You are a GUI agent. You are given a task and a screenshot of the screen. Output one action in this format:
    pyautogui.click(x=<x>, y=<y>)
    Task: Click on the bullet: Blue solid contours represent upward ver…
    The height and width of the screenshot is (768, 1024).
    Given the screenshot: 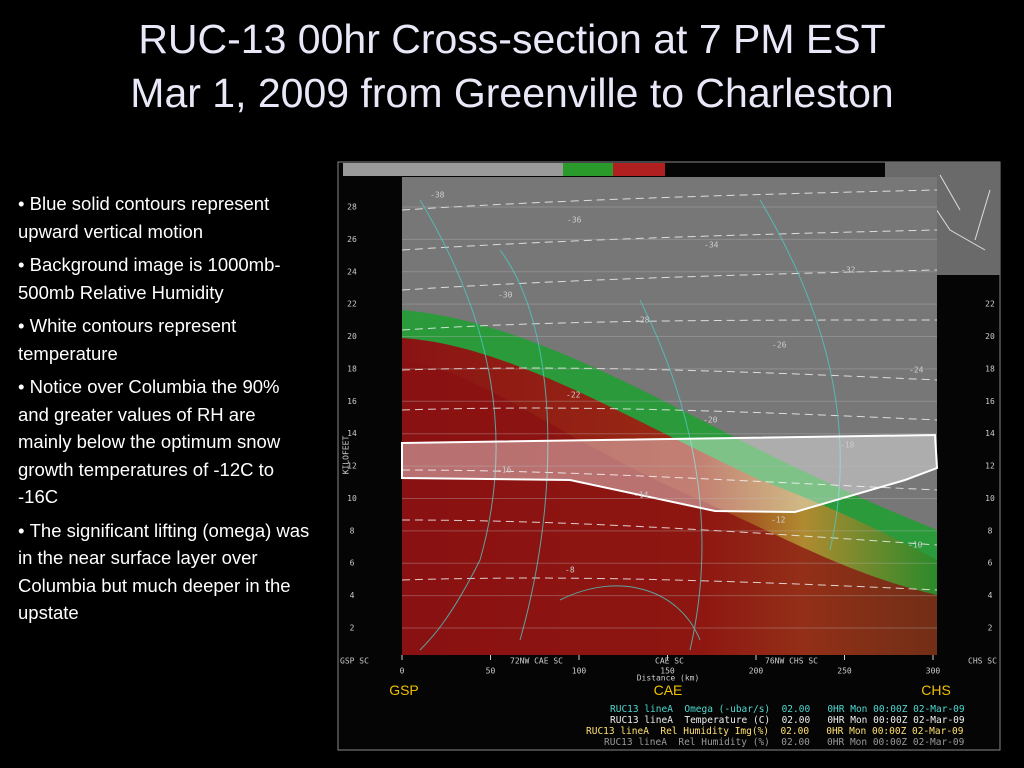 What is the action you would take?
    pyautogui.click(x=164, y=217)
    